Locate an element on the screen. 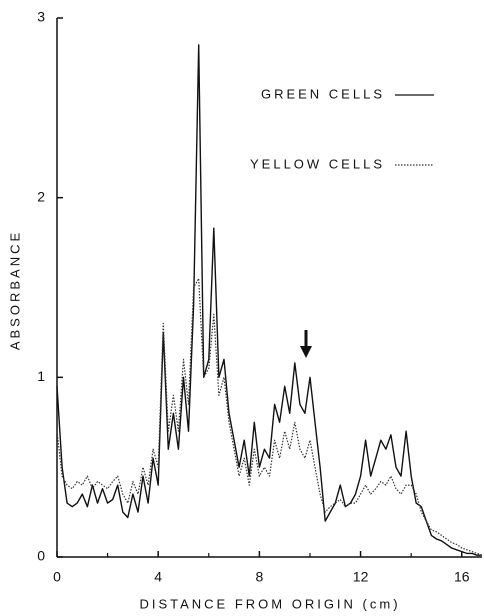 This screenshot has width=484, height=616. x-tick-label: 8 is located at coordinates (259, 577).